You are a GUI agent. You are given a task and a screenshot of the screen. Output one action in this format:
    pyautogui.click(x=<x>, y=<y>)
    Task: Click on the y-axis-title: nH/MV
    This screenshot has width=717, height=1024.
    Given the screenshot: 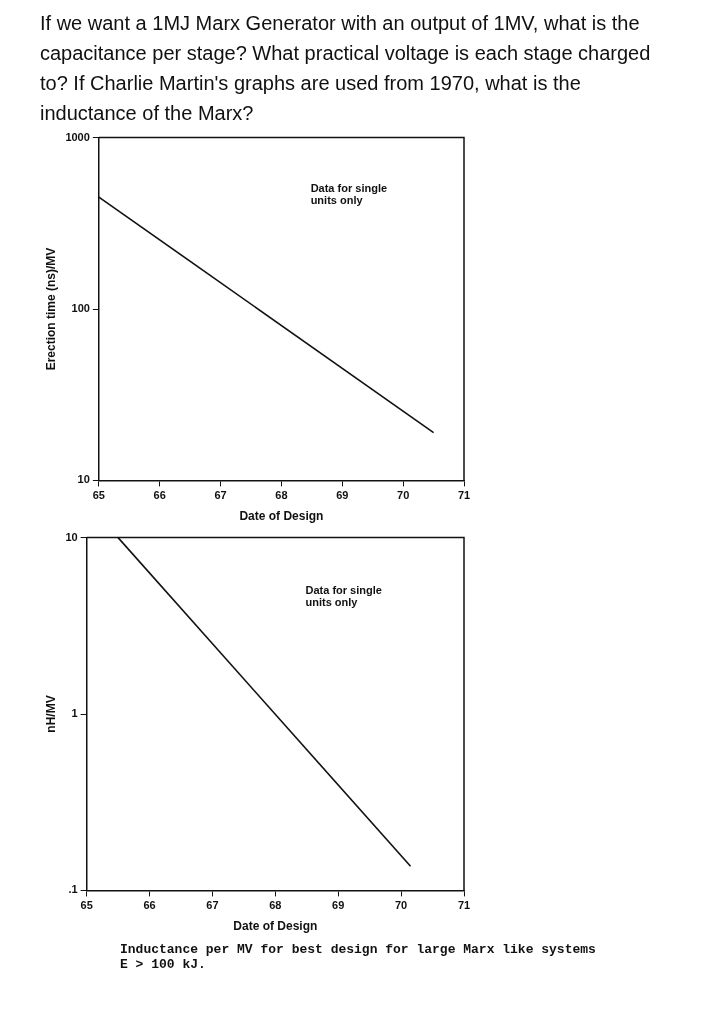 What is the action you would take?
    pyautogui.click(x=50, y=714)
    